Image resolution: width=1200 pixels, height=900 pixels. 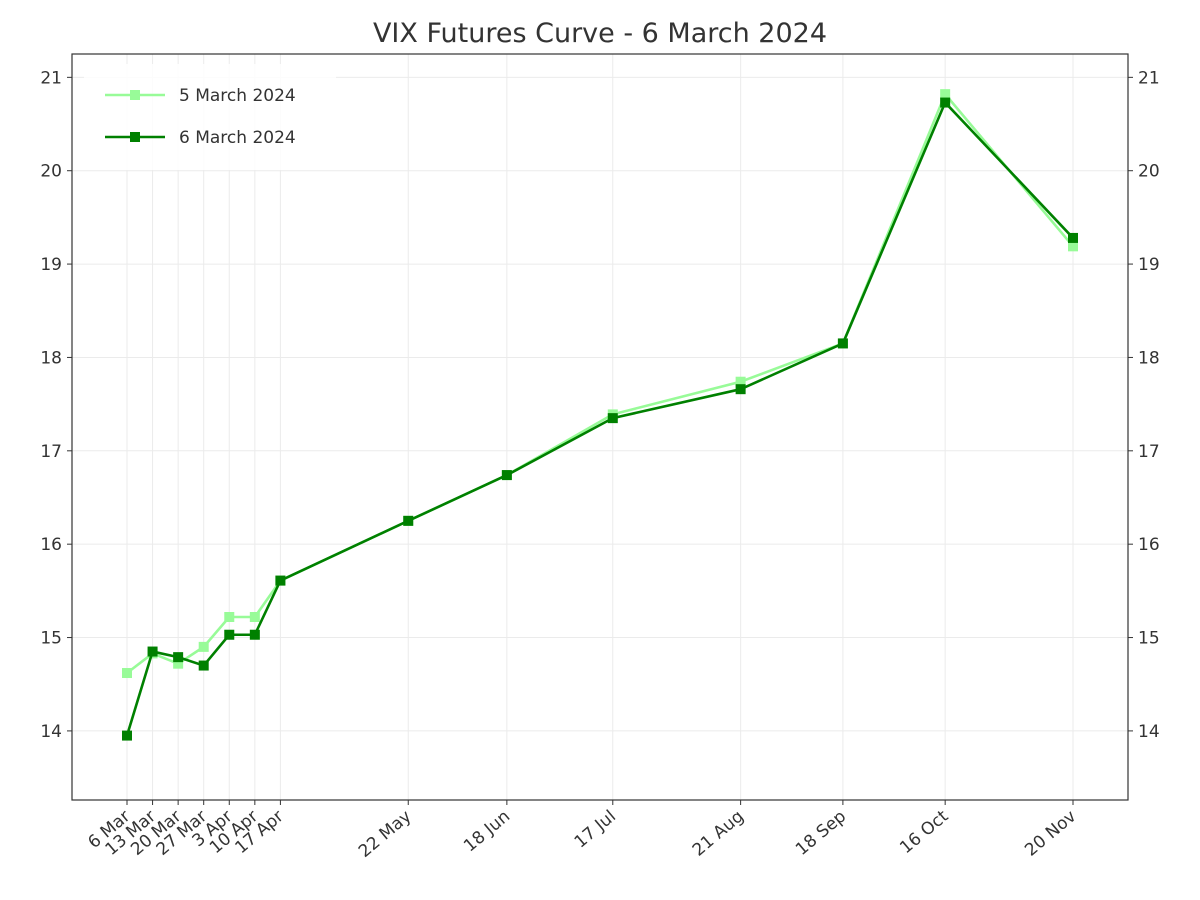 I want to click on y-tick-label-left: 17, so click(x=51, y=452).